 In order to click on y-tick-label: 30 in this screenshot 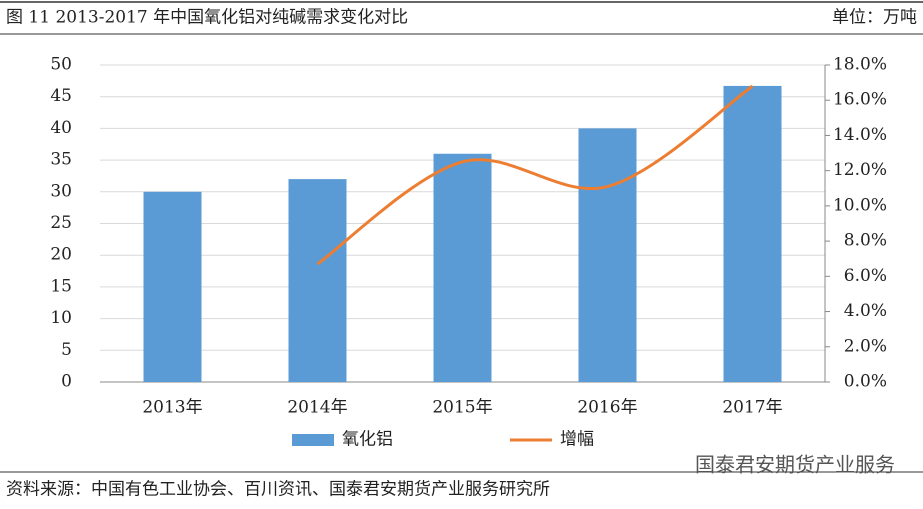, I will do `click(61, 191)`.